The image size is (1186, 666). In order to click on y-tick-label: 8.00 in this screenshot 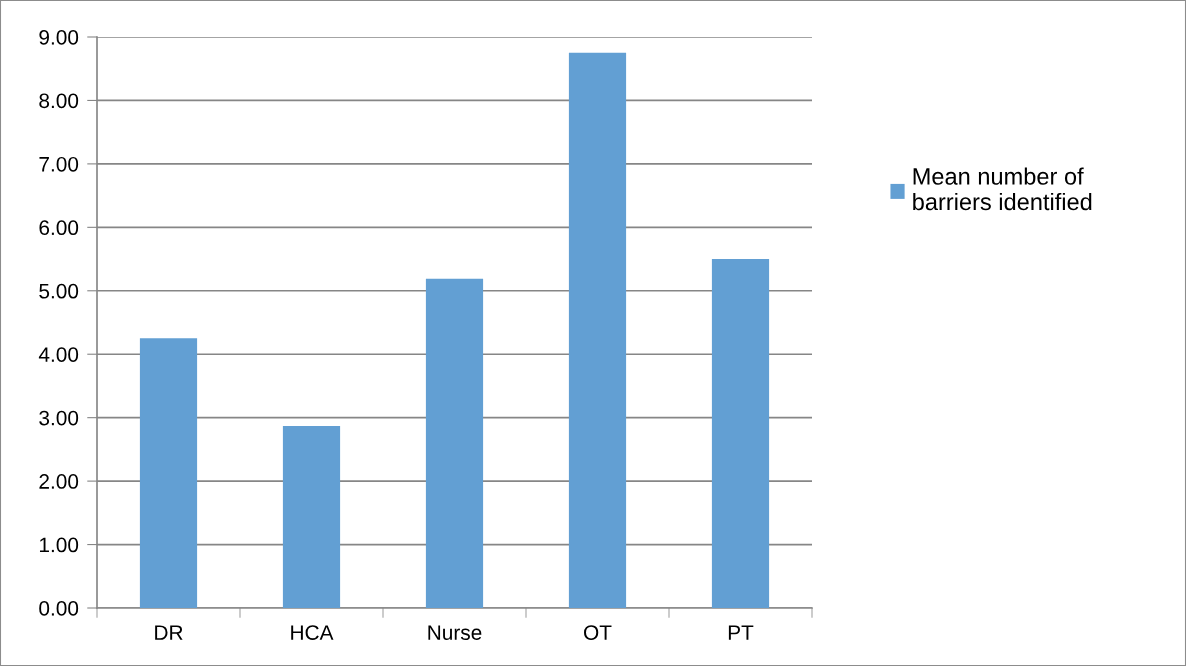, I will do `click(59, 101)`.